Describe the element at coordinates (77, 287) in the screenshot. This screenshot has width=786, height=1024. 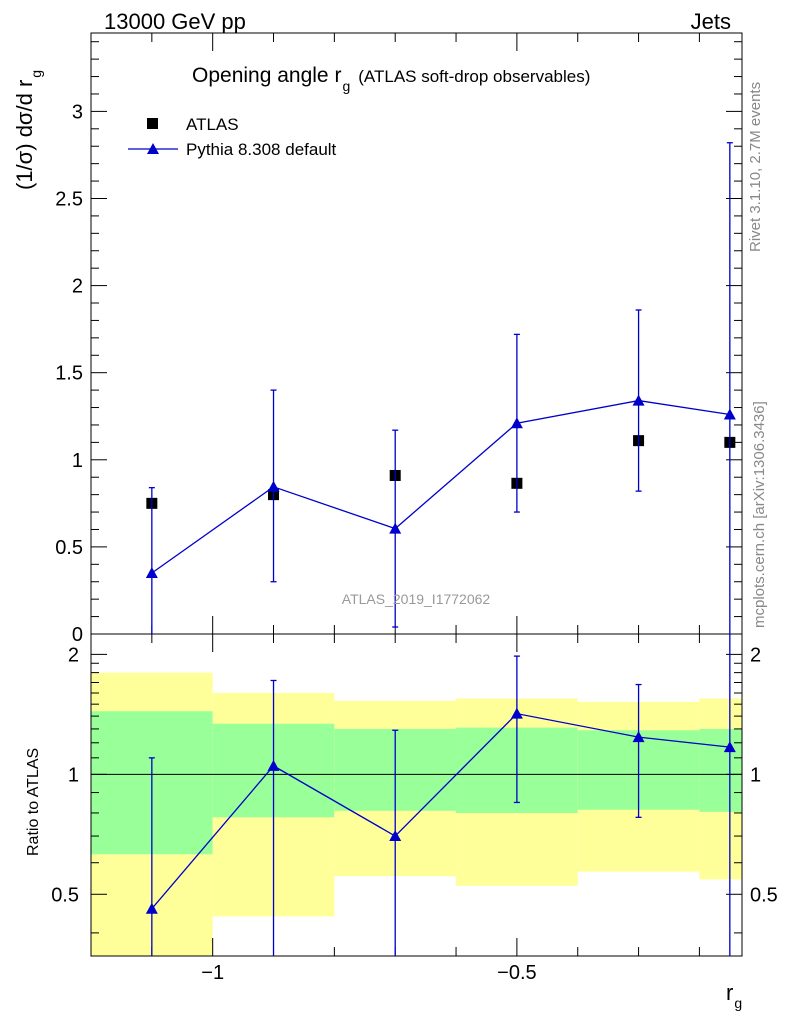
I see `main-y-tick-label: 2` at that location.